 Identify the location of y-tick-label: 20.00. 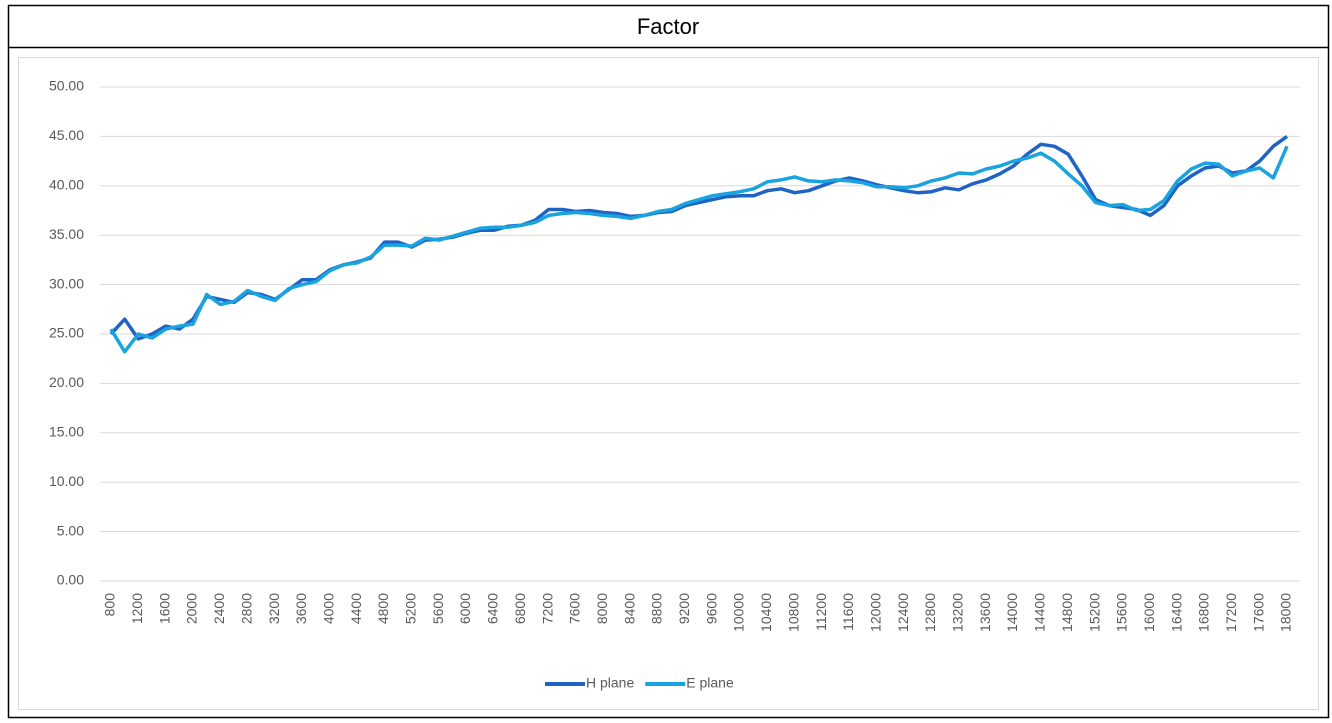
(66, 382).